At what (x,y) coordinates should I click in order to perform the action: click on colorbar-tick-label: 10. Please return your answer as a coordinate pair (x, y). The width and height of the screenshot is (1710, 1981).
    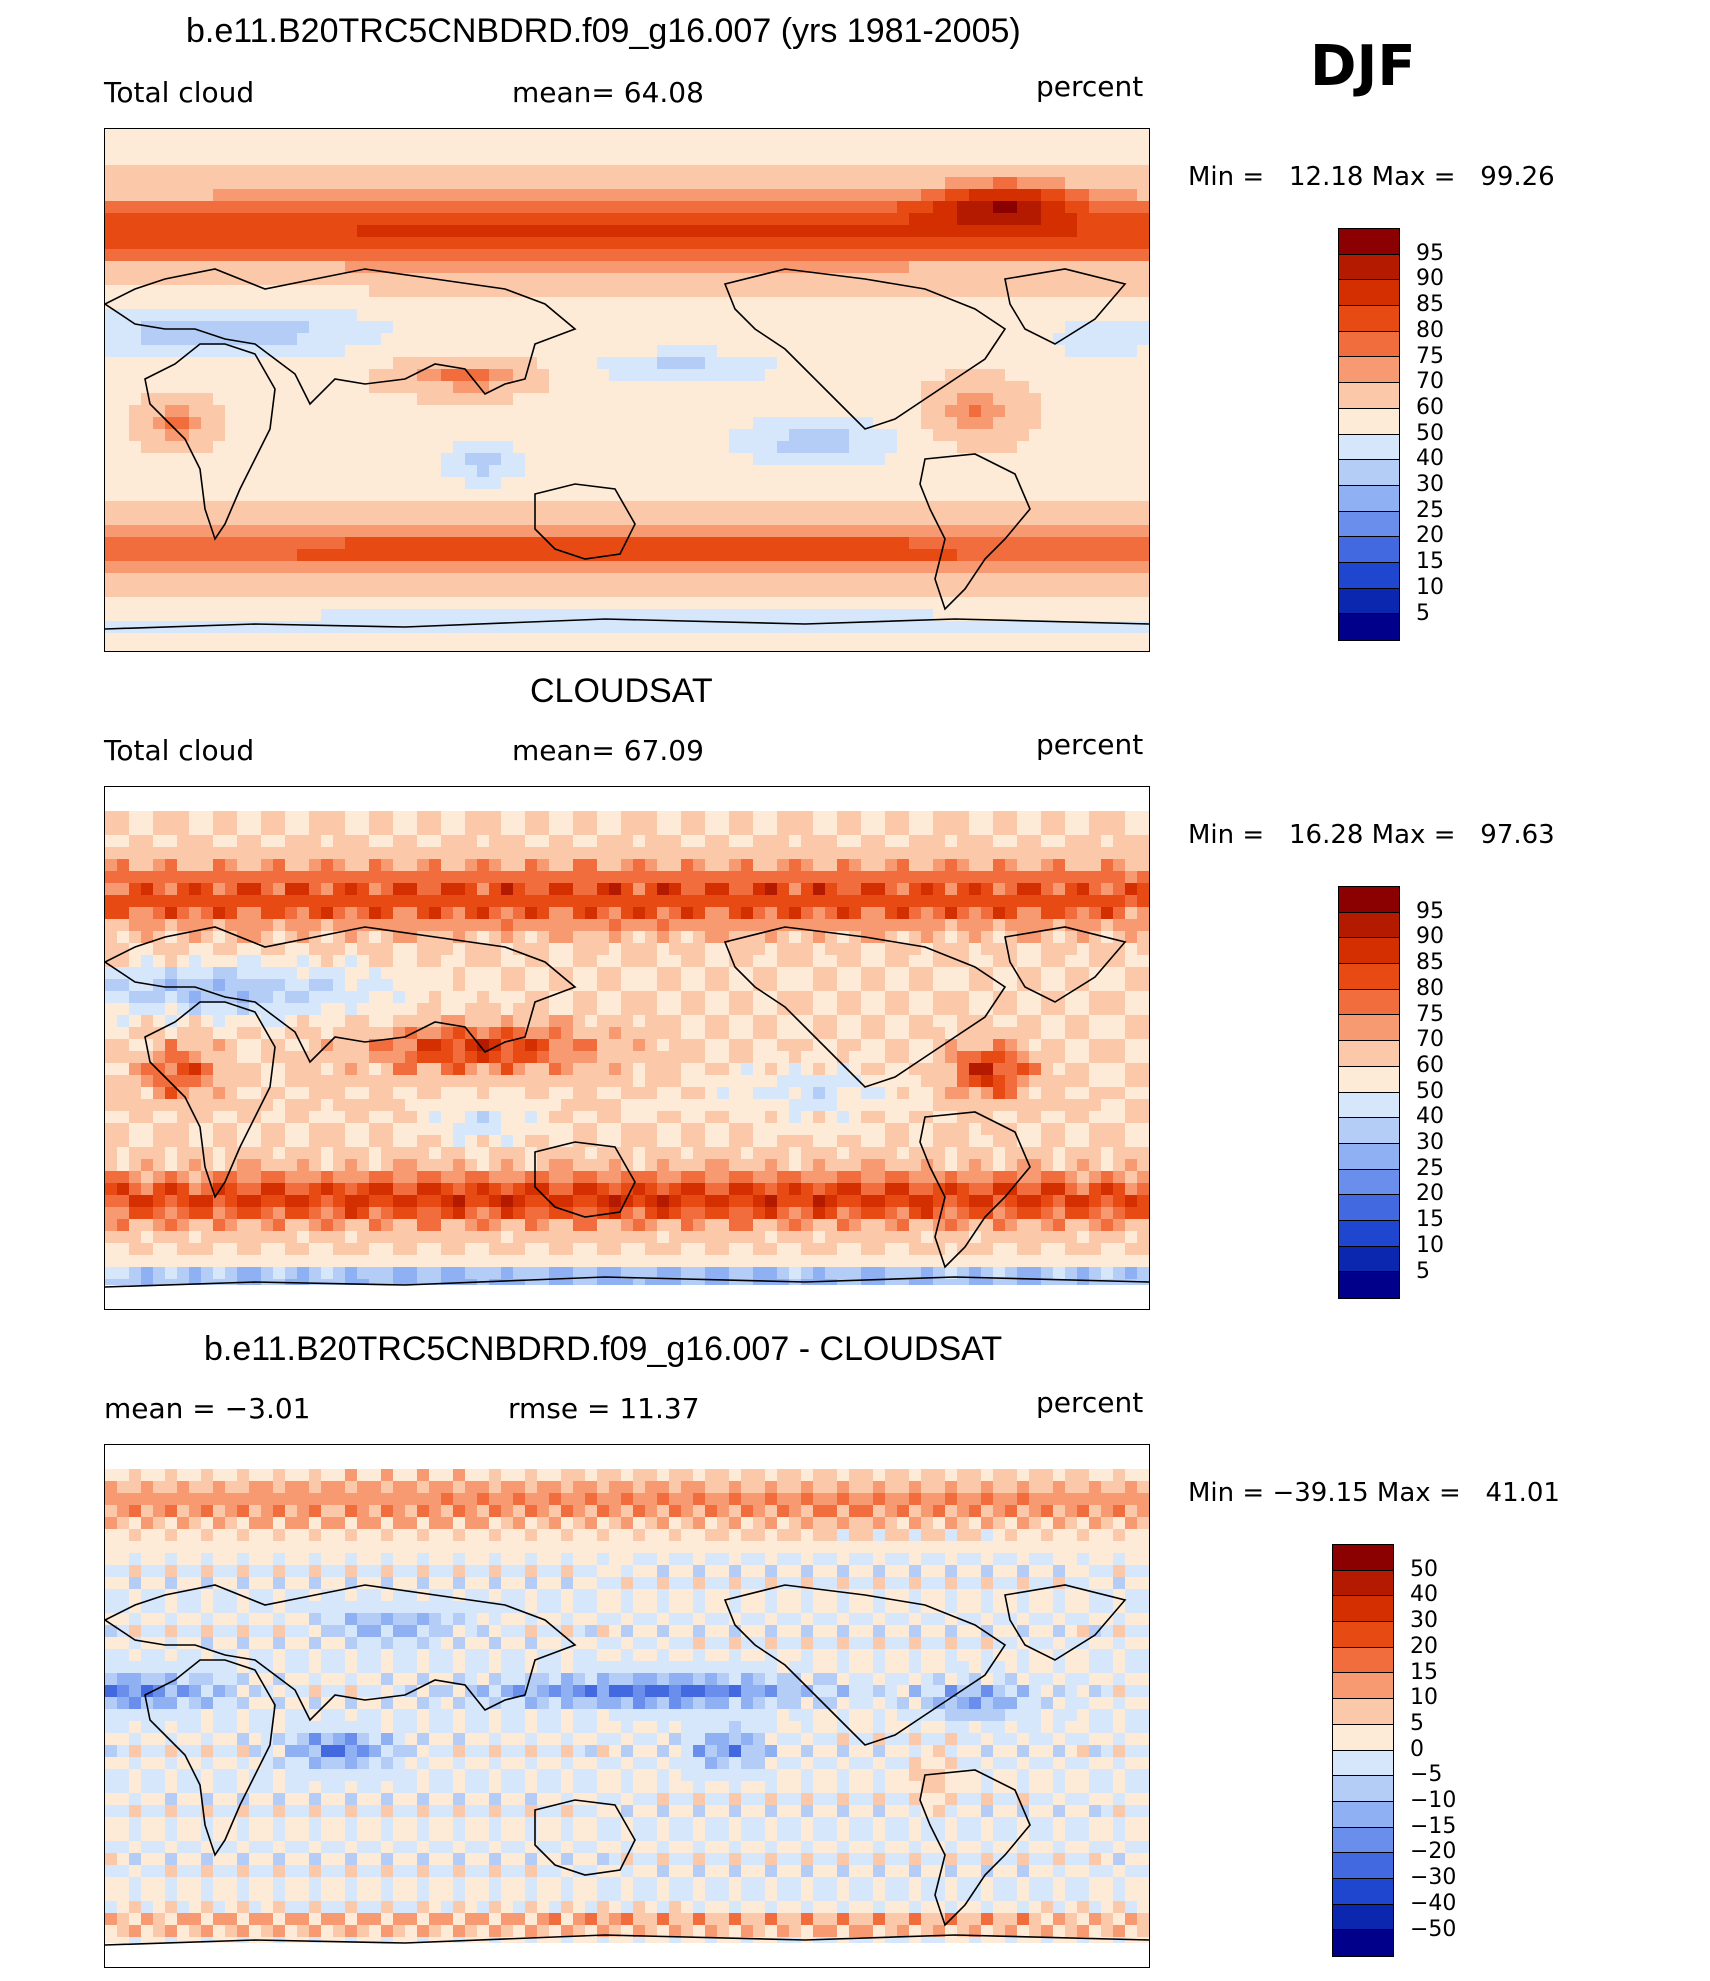
    Looking at the image, I should click on (1430, 587).